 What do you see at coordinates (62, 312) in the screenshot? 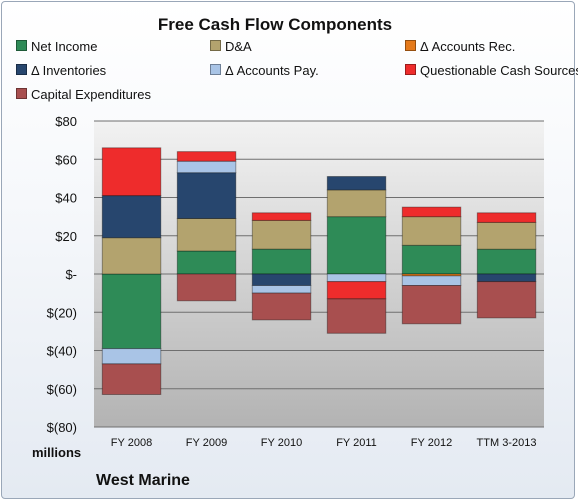
I see `y-tick-label: $(20)` at bounding box center [62, 312].